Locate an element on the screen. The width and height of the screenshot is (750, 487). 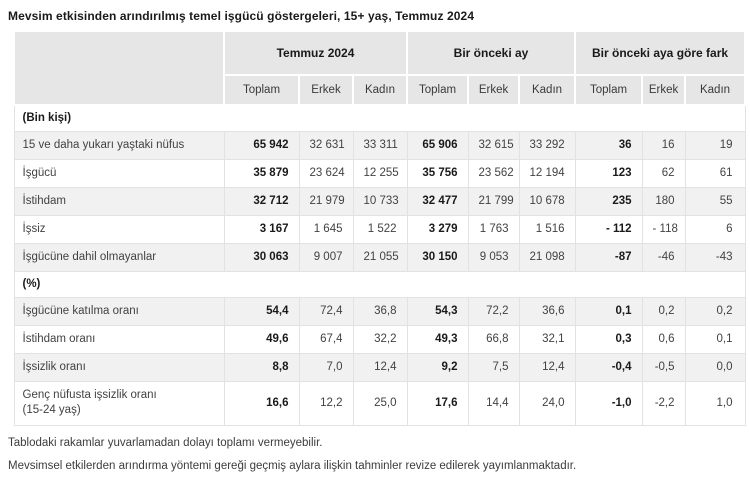
value-cell: 61 is located at coordinates (715, 173).